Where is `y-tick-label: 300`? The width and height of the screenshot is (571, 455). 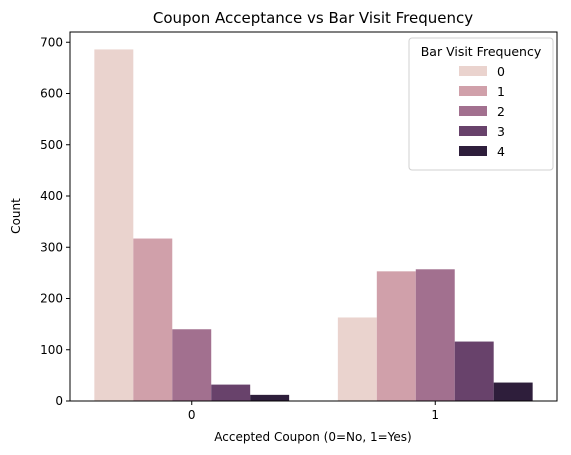
y-tick-label: 300 is located at coordinates (51, 247).